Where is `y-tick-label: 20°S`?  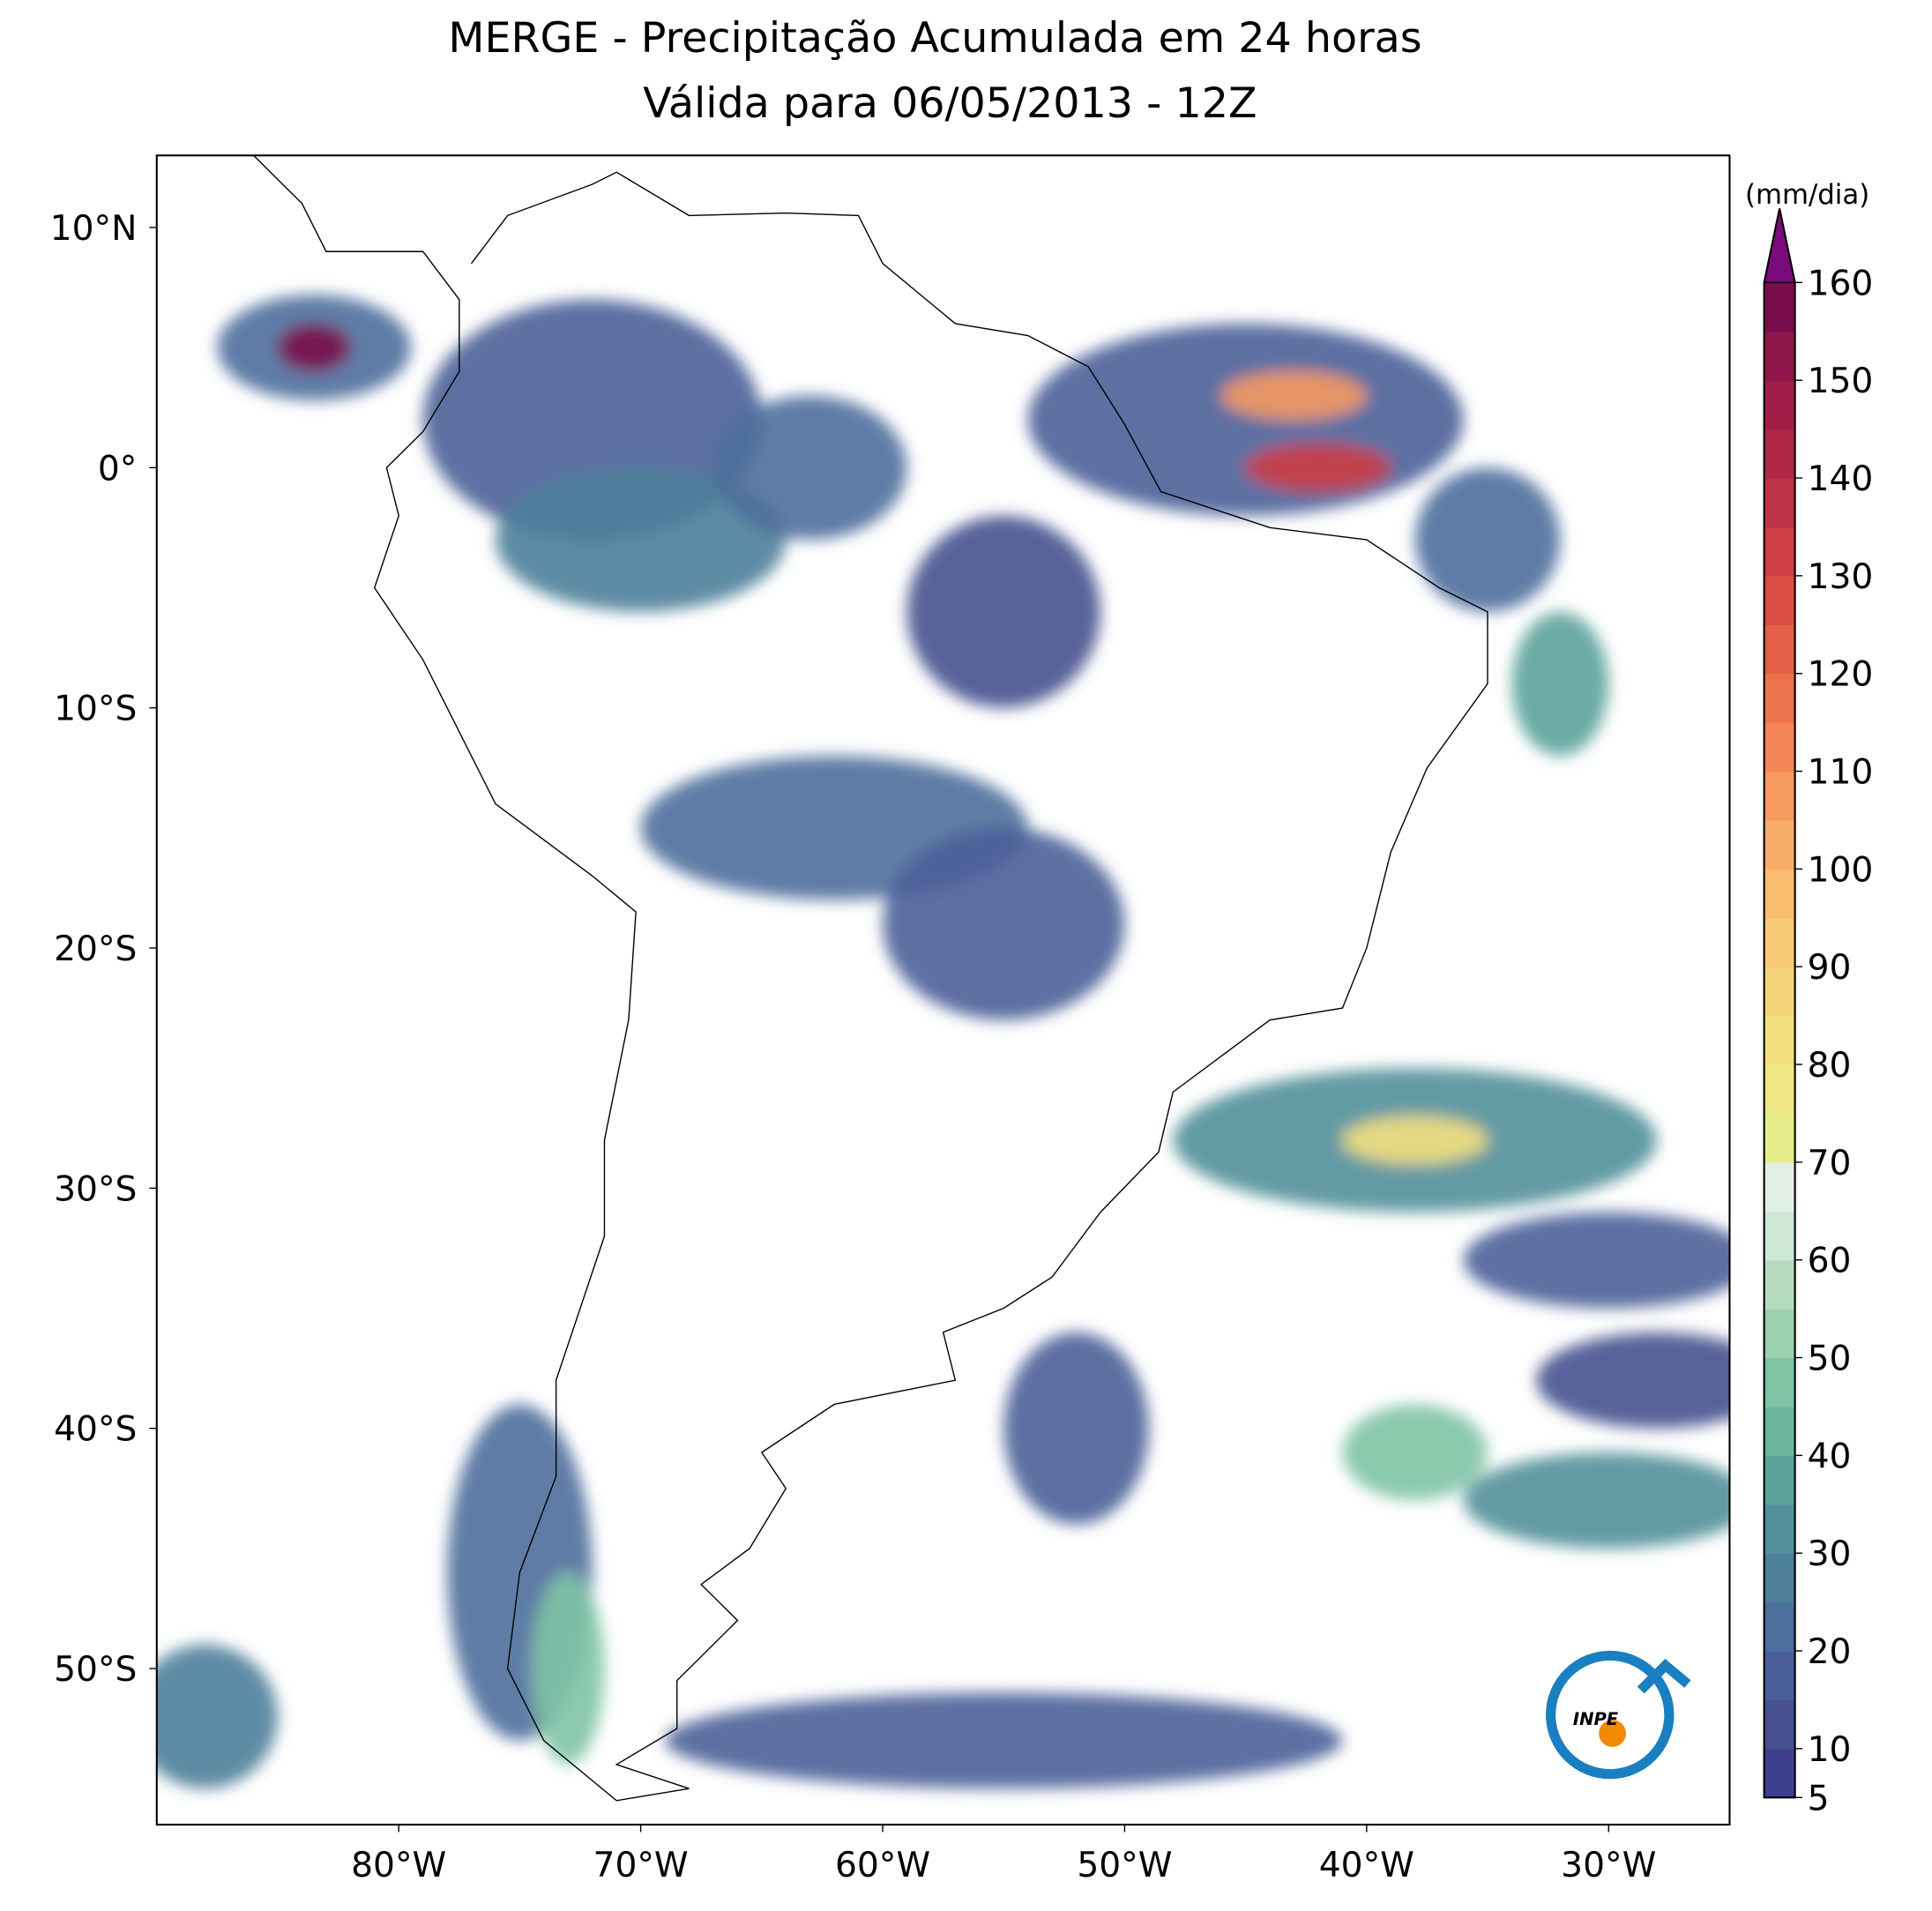
y-tick-label: 20°S is located at coordinates (95, 949).